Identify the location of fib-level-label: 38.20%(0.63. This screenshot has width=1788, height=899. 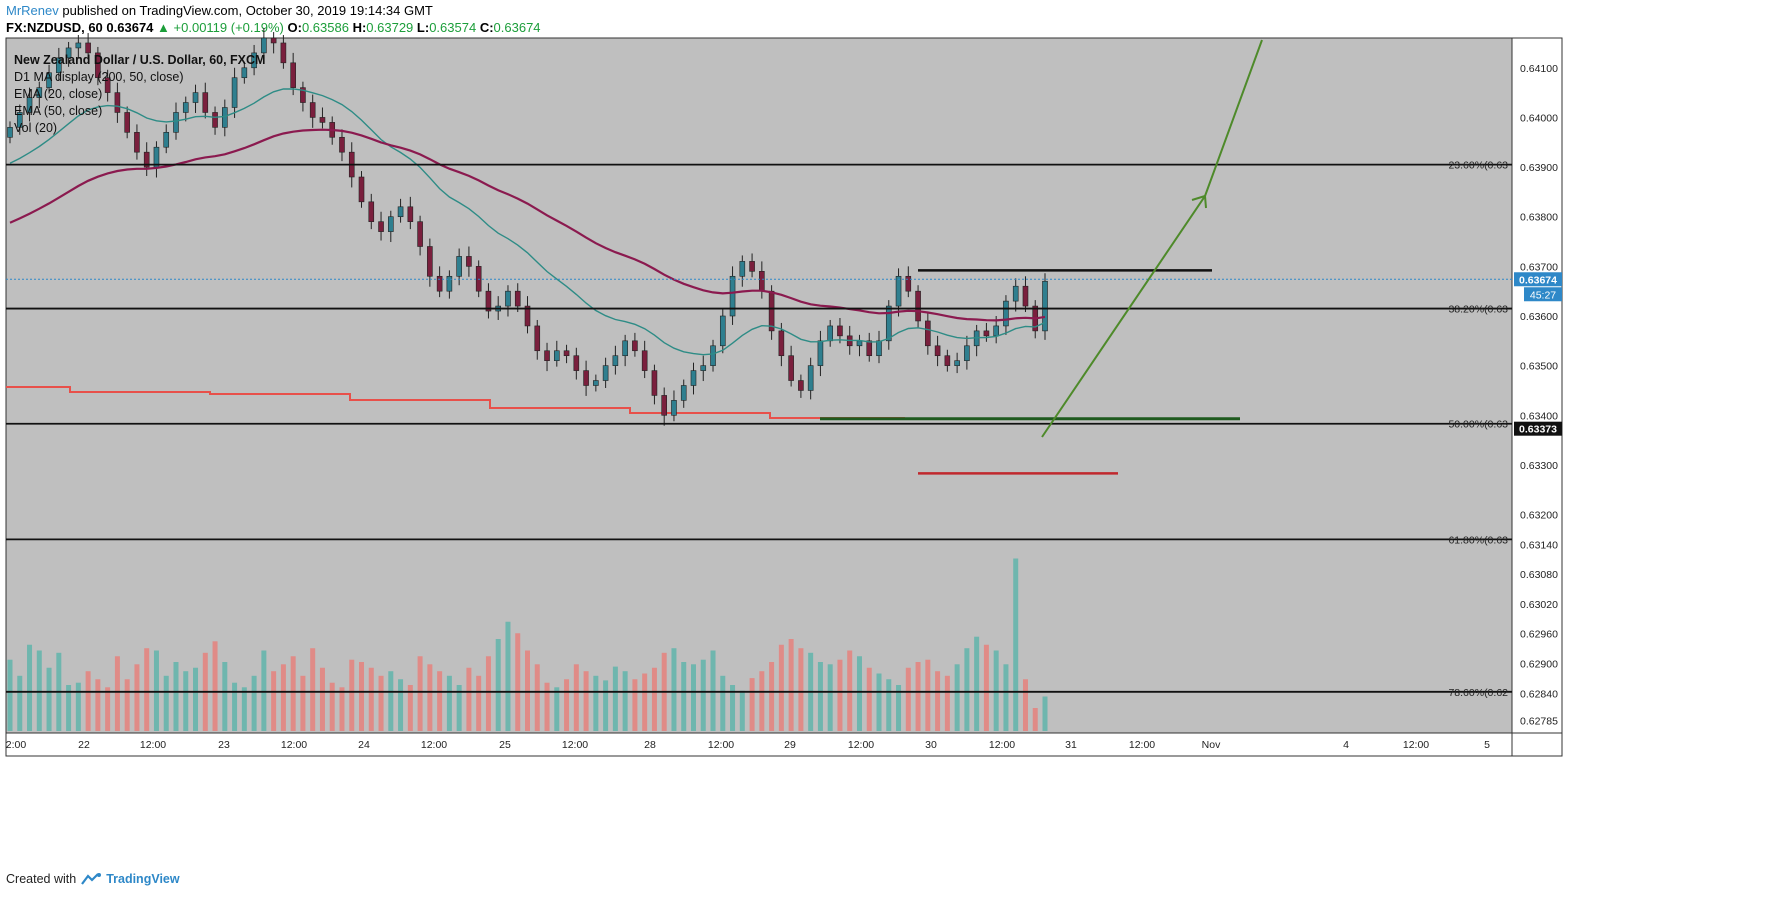
(1478, 310).